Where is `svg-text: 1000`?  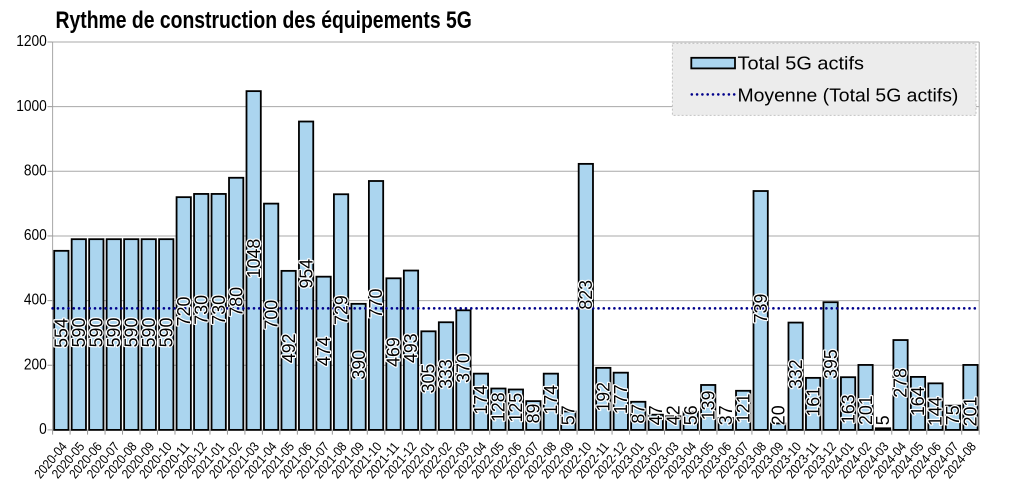
svg-text: 1000 is located at coordinates (31, 106).